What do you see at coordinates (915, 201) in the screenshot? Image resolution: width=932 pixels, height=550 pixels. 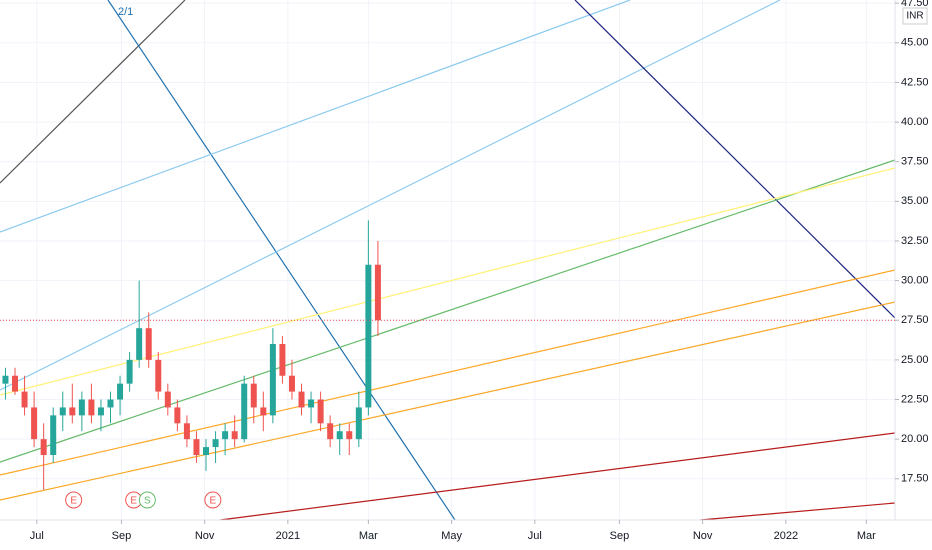 I see `y-tick-label: 35.00` at bounding box center [915, 201].